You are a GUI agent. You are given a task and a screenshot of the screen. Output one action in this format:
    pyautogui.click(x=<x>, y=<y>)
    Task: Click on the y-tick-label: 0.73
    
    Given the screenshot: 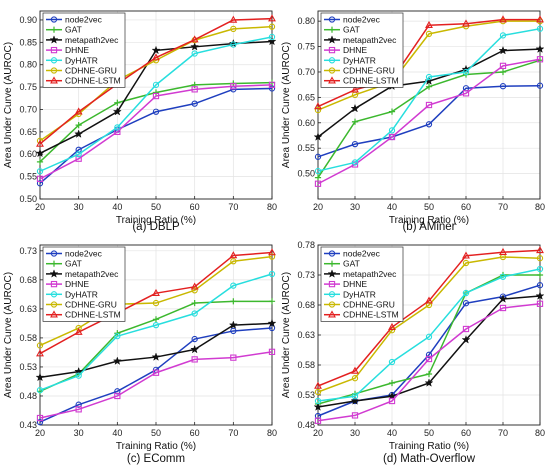 What is the action you would take?
    pyautogui.click(x=28, y=251)
    